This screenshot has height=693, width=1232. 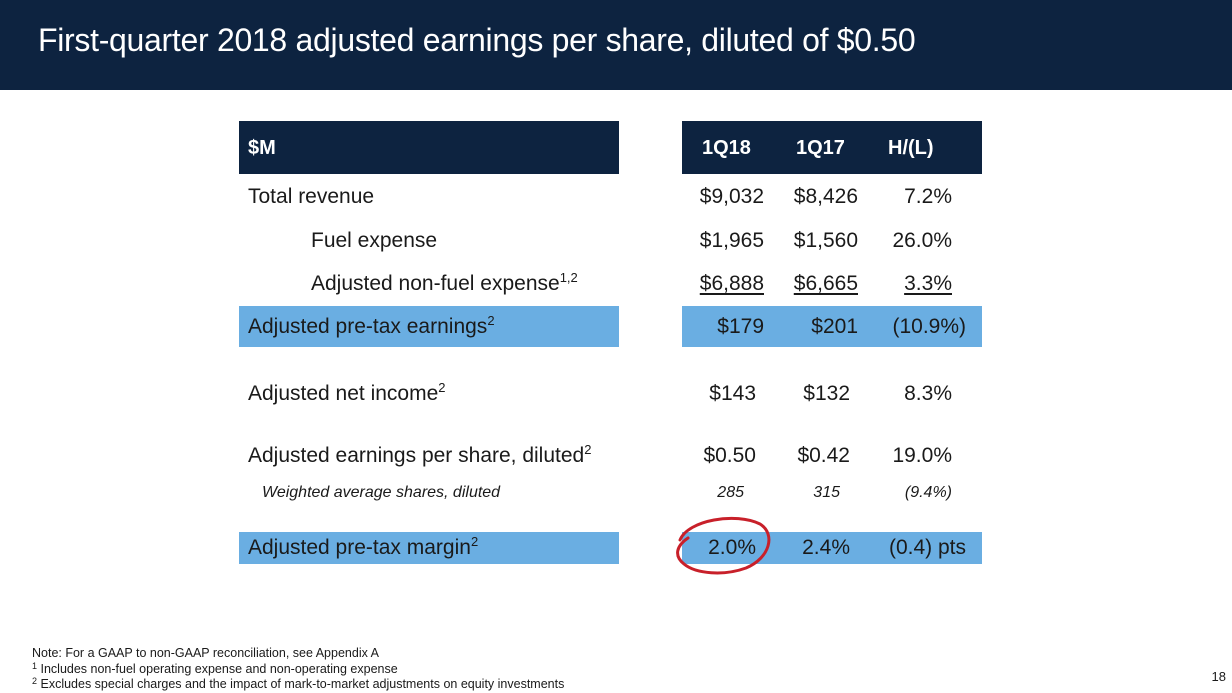 I want to click on value-hl-fuel-expense: 26.0%, so click(x=922, y=240).